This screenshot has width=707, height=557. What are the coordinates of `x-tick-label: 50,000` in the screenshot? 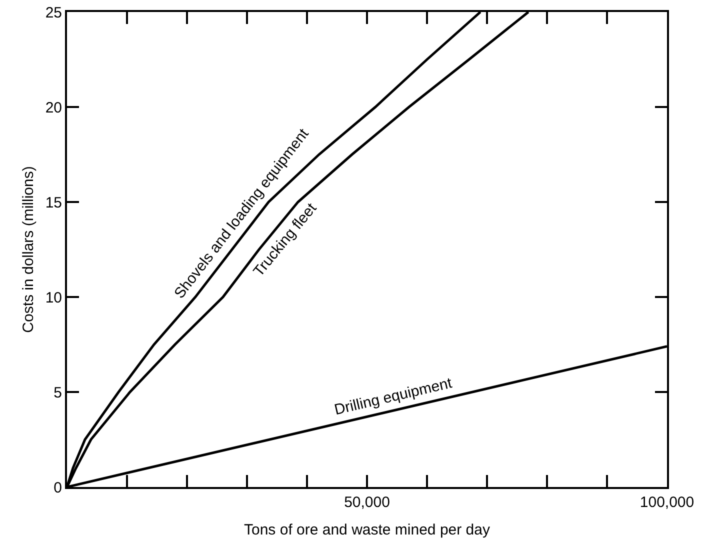 It's located at (367, 502).